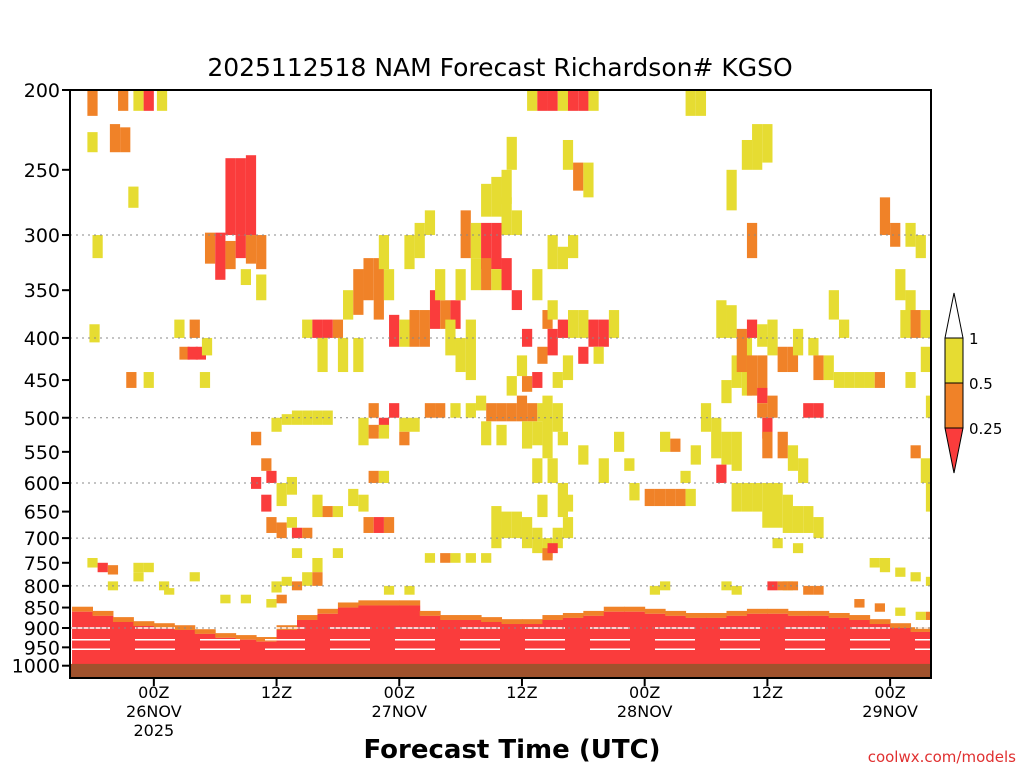  What do you see at coordinates (973, 383) in the screenshot?
I see `colorbar-legend: 1 0.5 0.25` at bounding box center [973, 383].